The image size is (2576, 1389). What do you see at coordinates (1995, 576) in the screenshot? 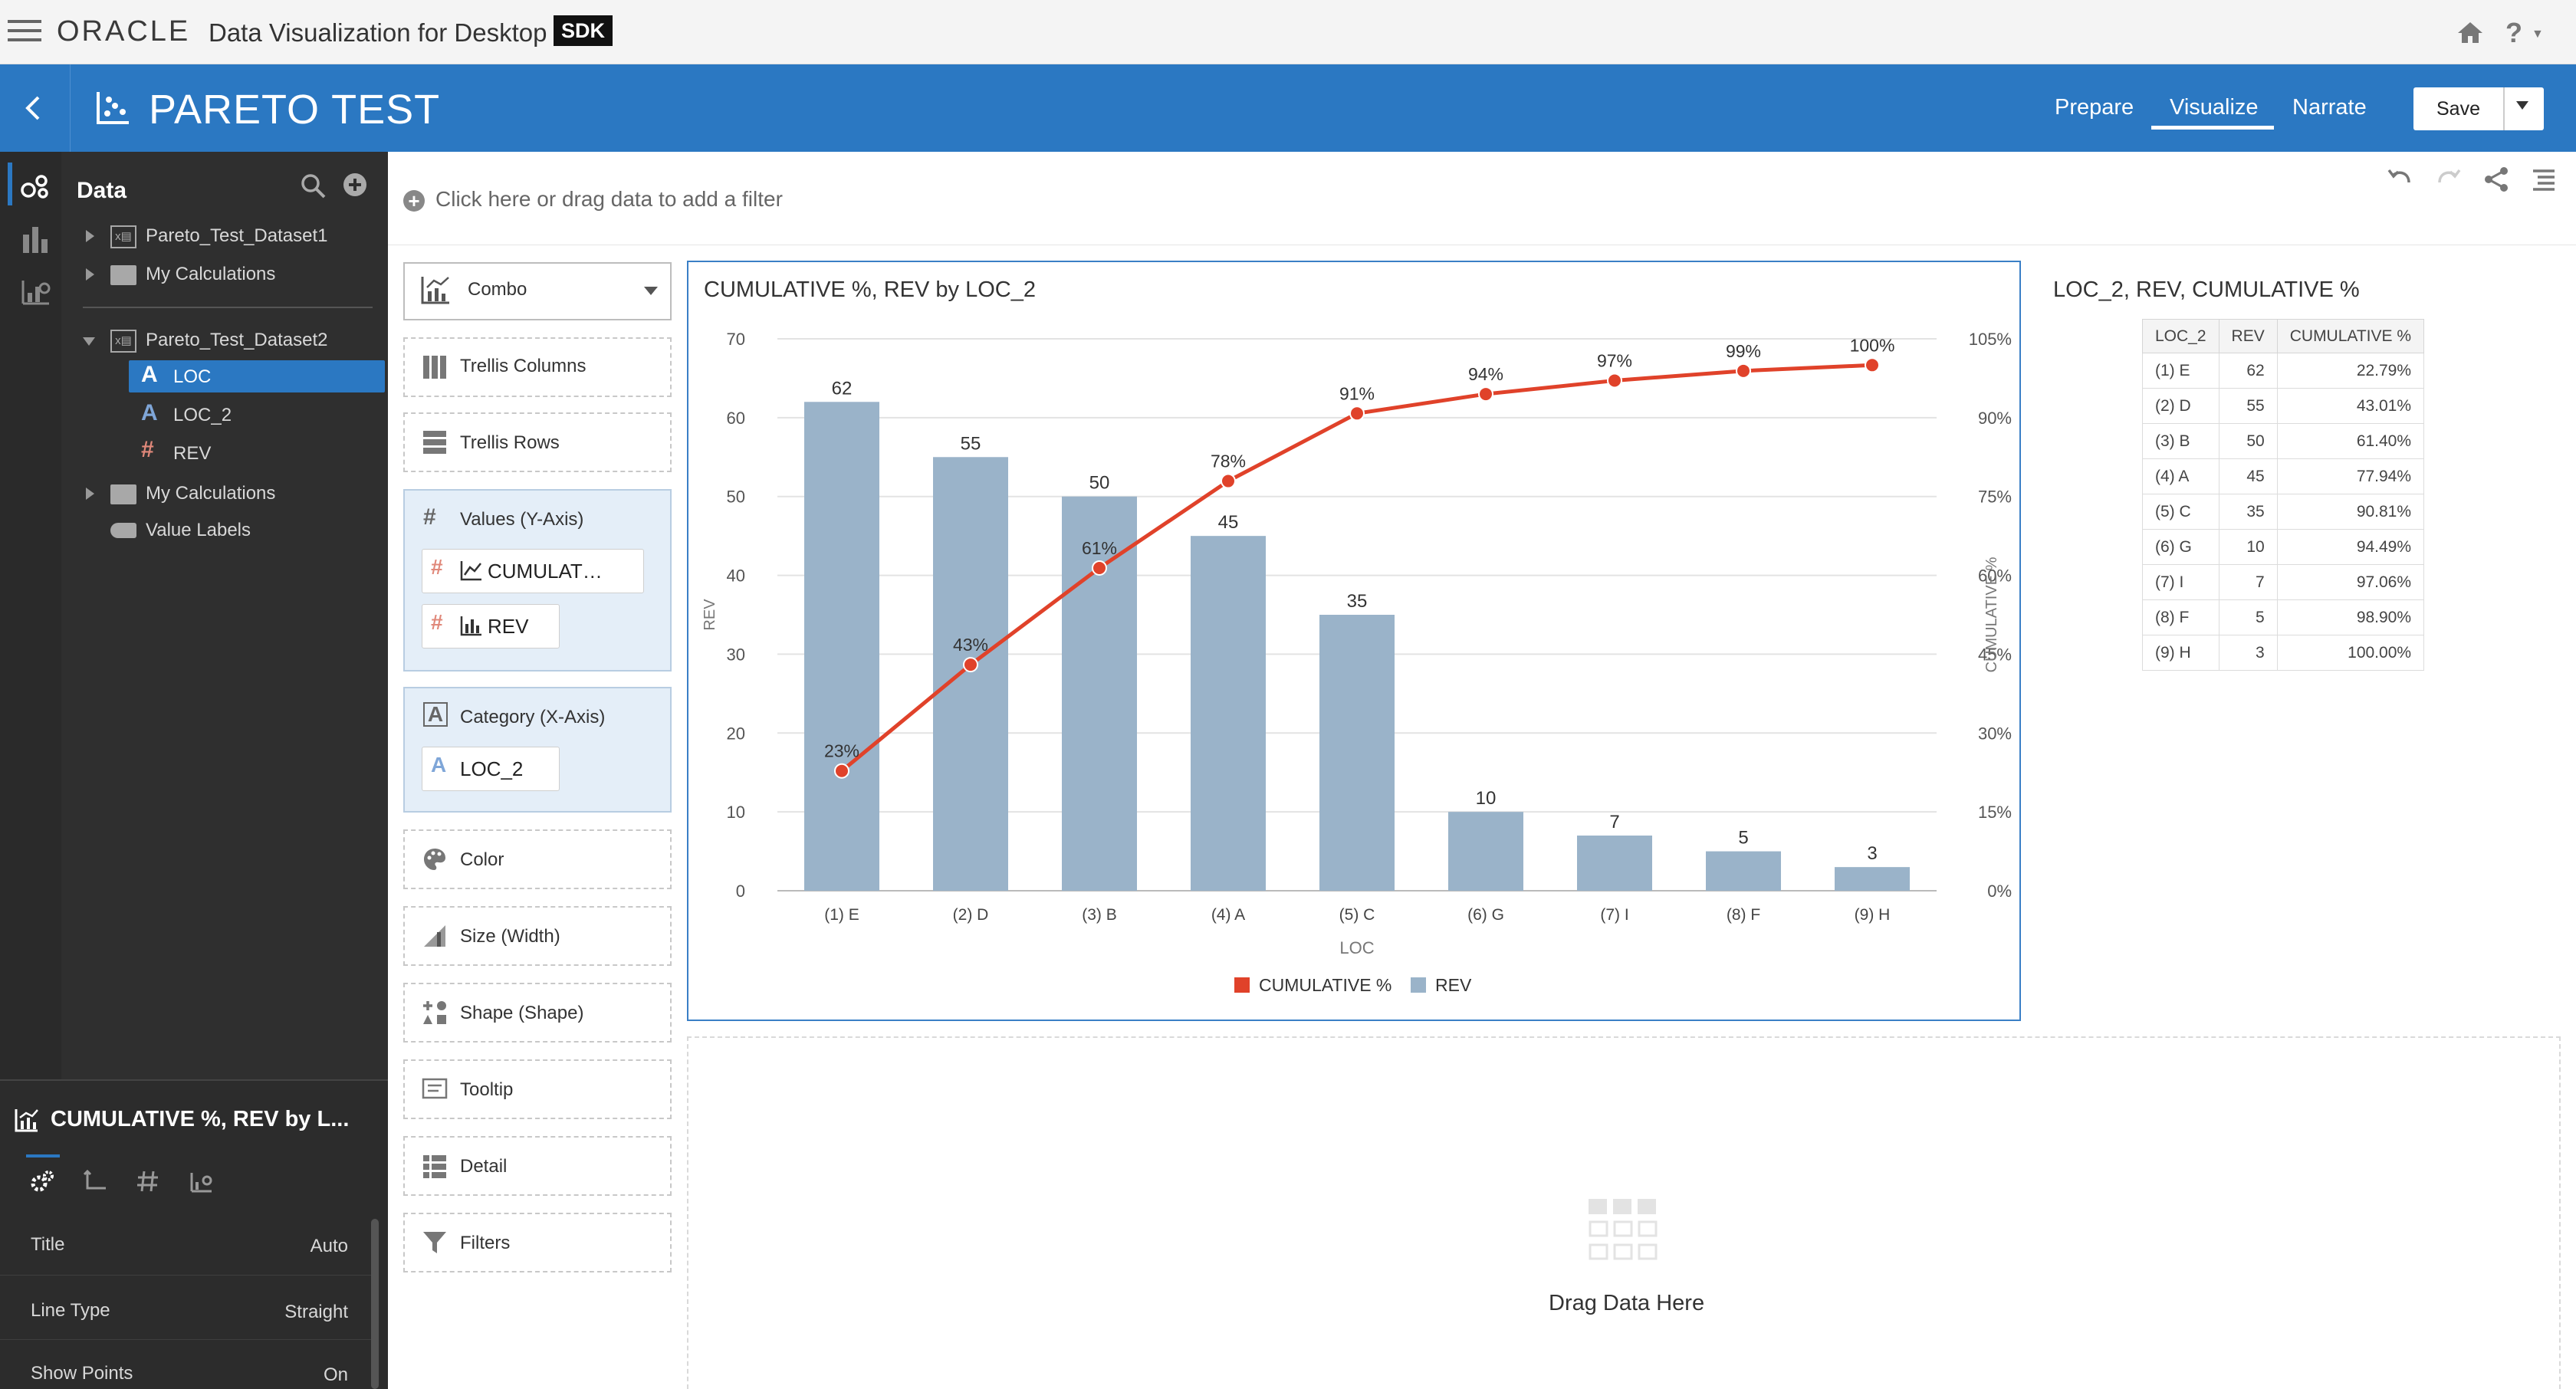
I see `y2-tick-label: 60%` at bounding box center [1995, 576].